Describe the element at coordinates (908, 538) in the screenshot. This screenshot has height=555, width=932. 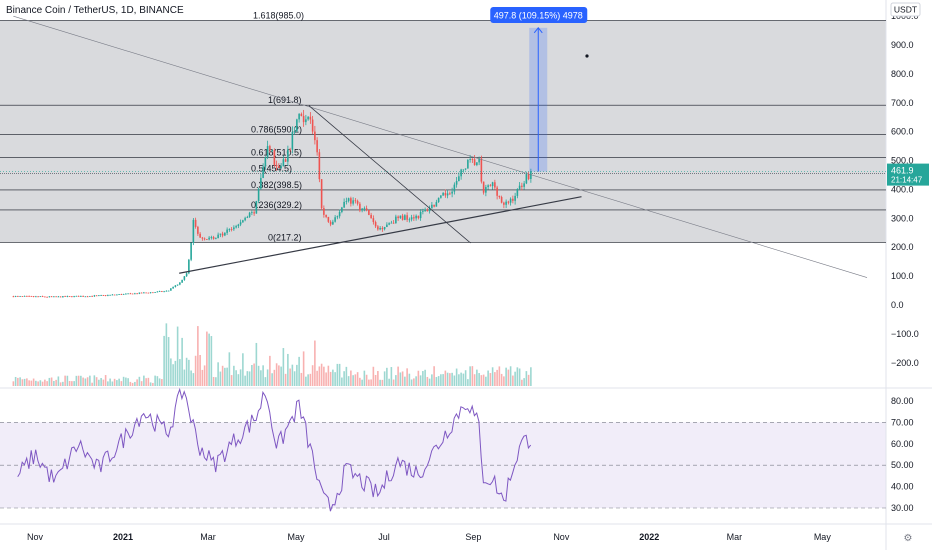
I see `settings-gear-icon: ⚙` at that location.